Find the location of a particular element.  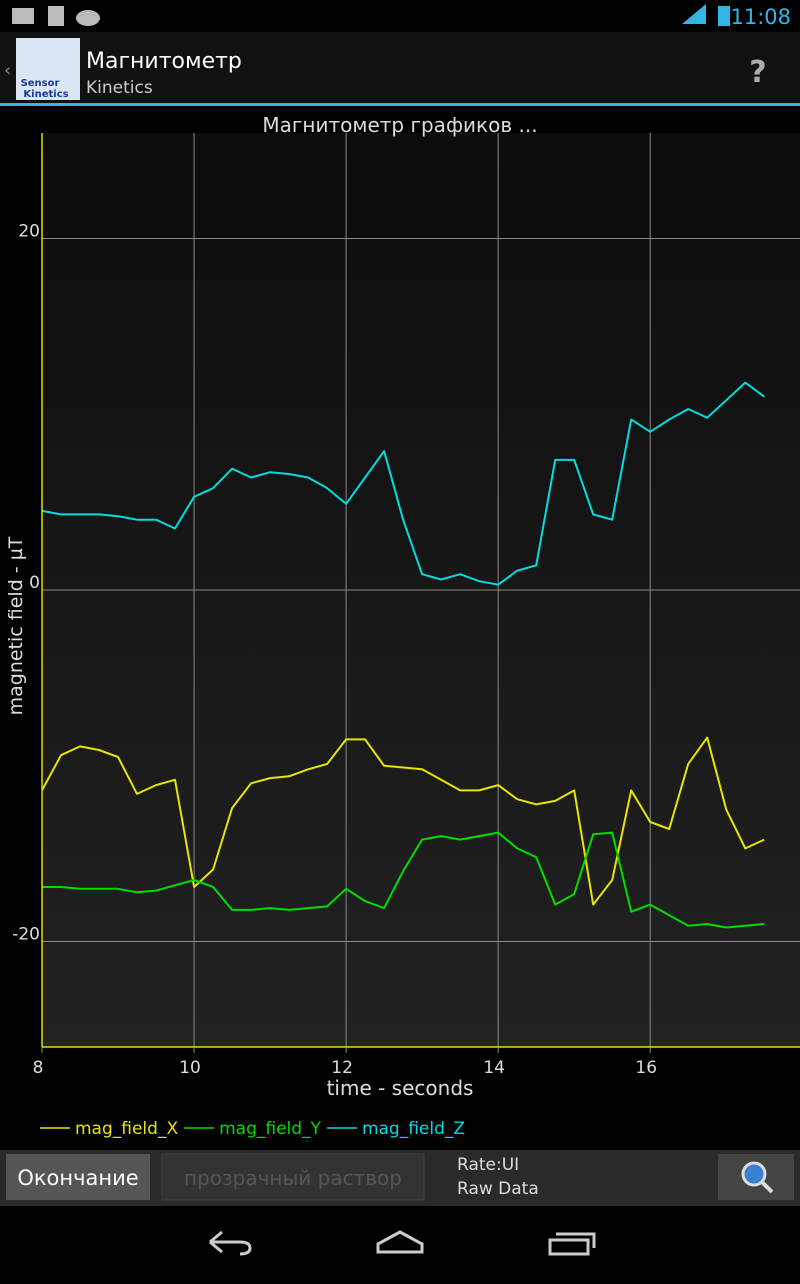

back-button is located at coordinates (230, 1243).